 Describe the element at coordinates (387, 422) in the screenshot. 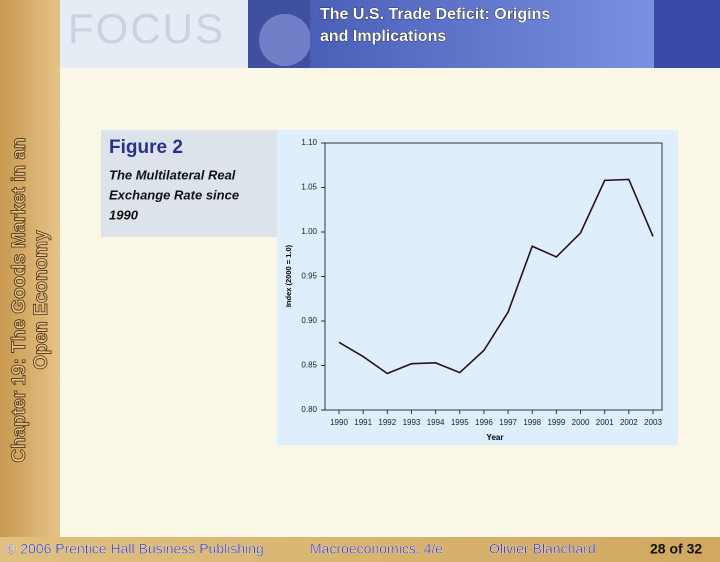

I see `x-tick-label: 1992` at that location.